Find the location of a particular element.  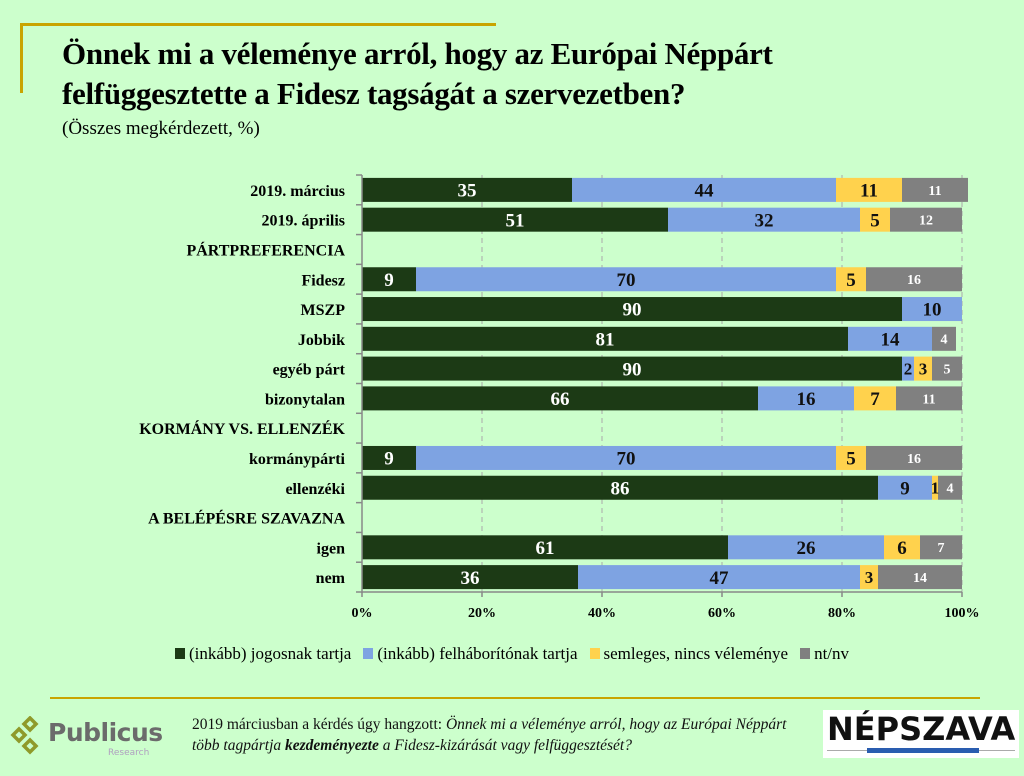

footnote-plain: 2019 márciusban a kérdés úgy hangzott: is located at coordinates (319, 724).